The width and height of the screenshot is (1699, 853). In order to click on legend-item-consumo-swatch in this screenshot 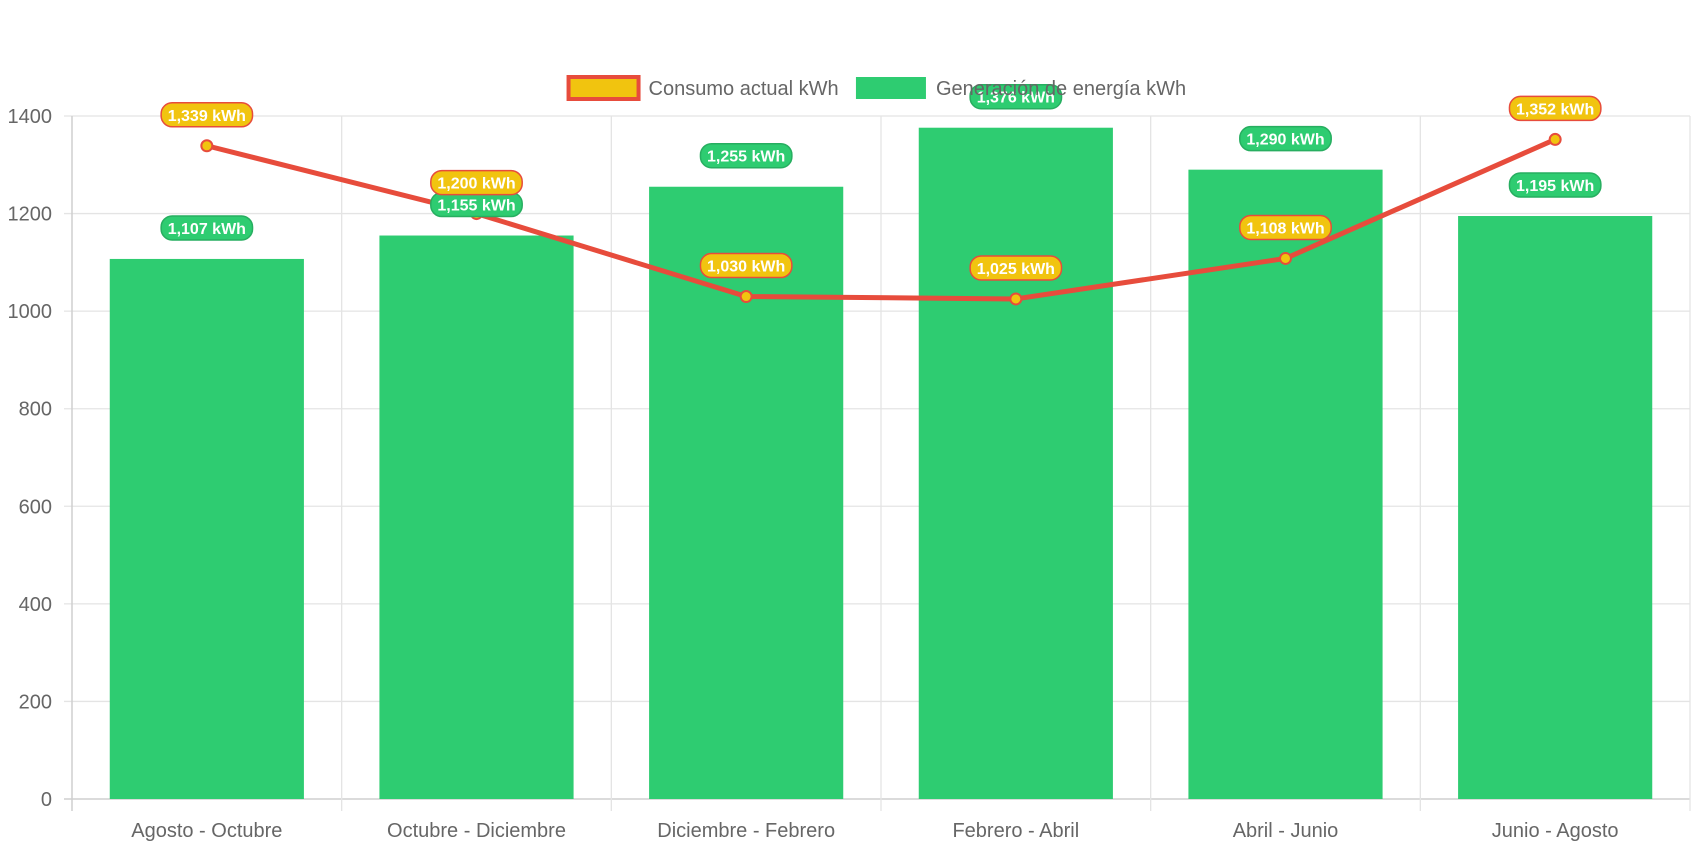, I will do `click(604, 88)`.